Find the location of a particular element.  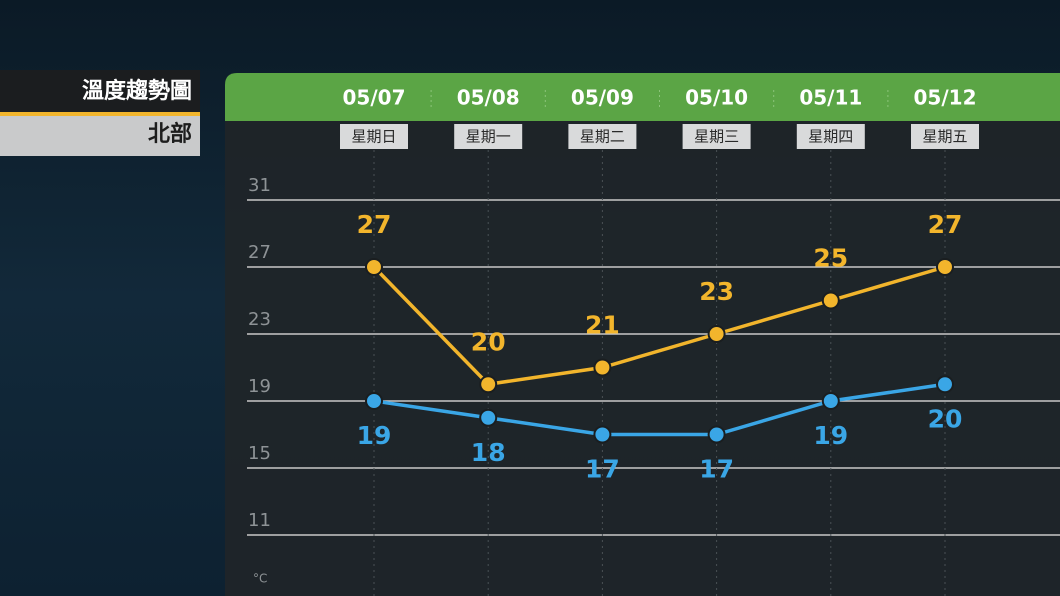

title-box is located at coordinates (100, 91).